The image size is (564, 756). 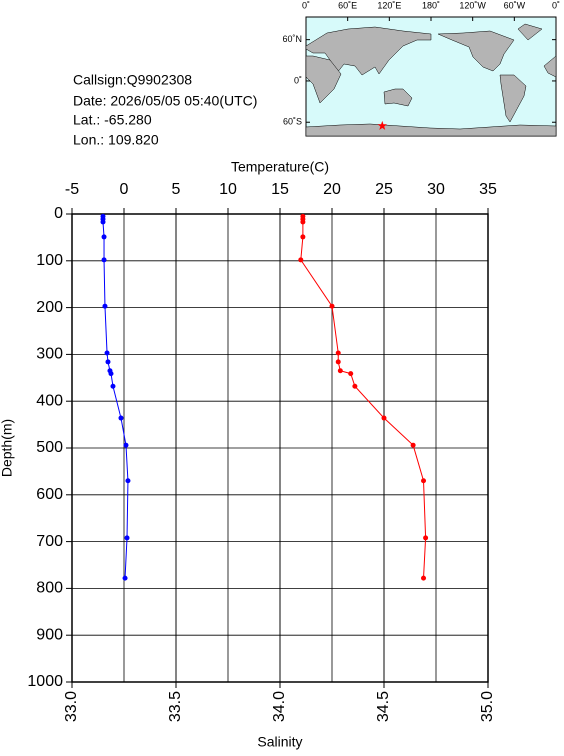 I want to click on map-lon-label: 180˚, so click(x=431, y=5).